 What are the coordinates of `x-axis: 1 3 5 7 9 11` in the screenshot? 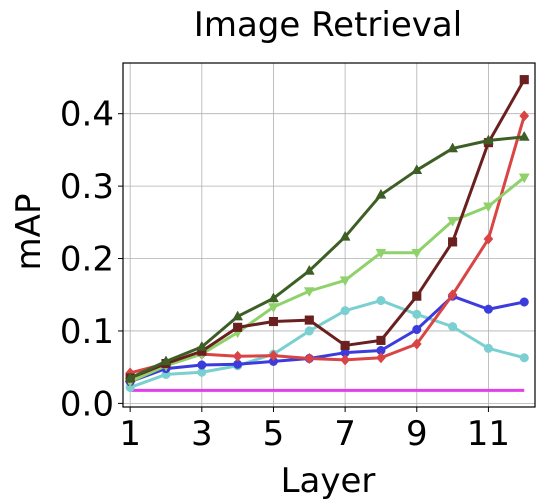 It's located at (314, 430).